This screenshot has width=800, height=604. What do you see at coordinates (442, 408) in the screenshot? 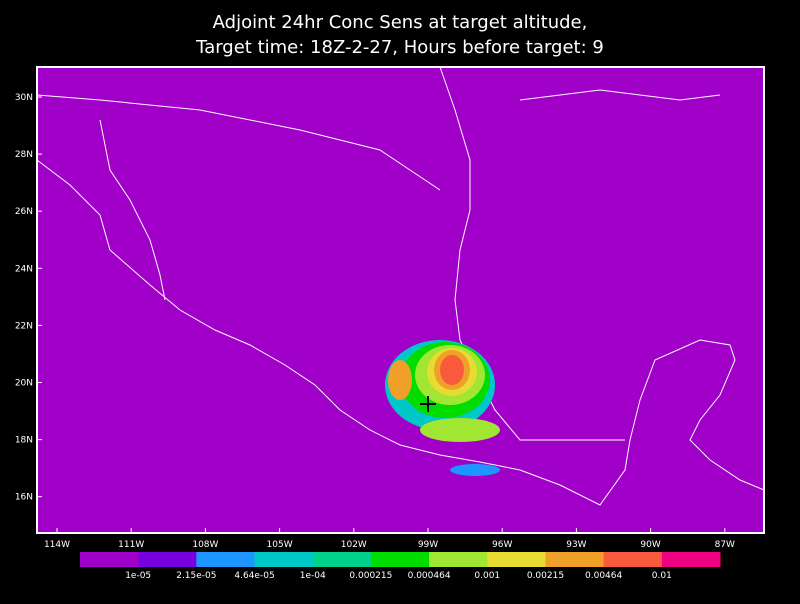
I see `sensitivity-contours` at bounding box center [442, 408].